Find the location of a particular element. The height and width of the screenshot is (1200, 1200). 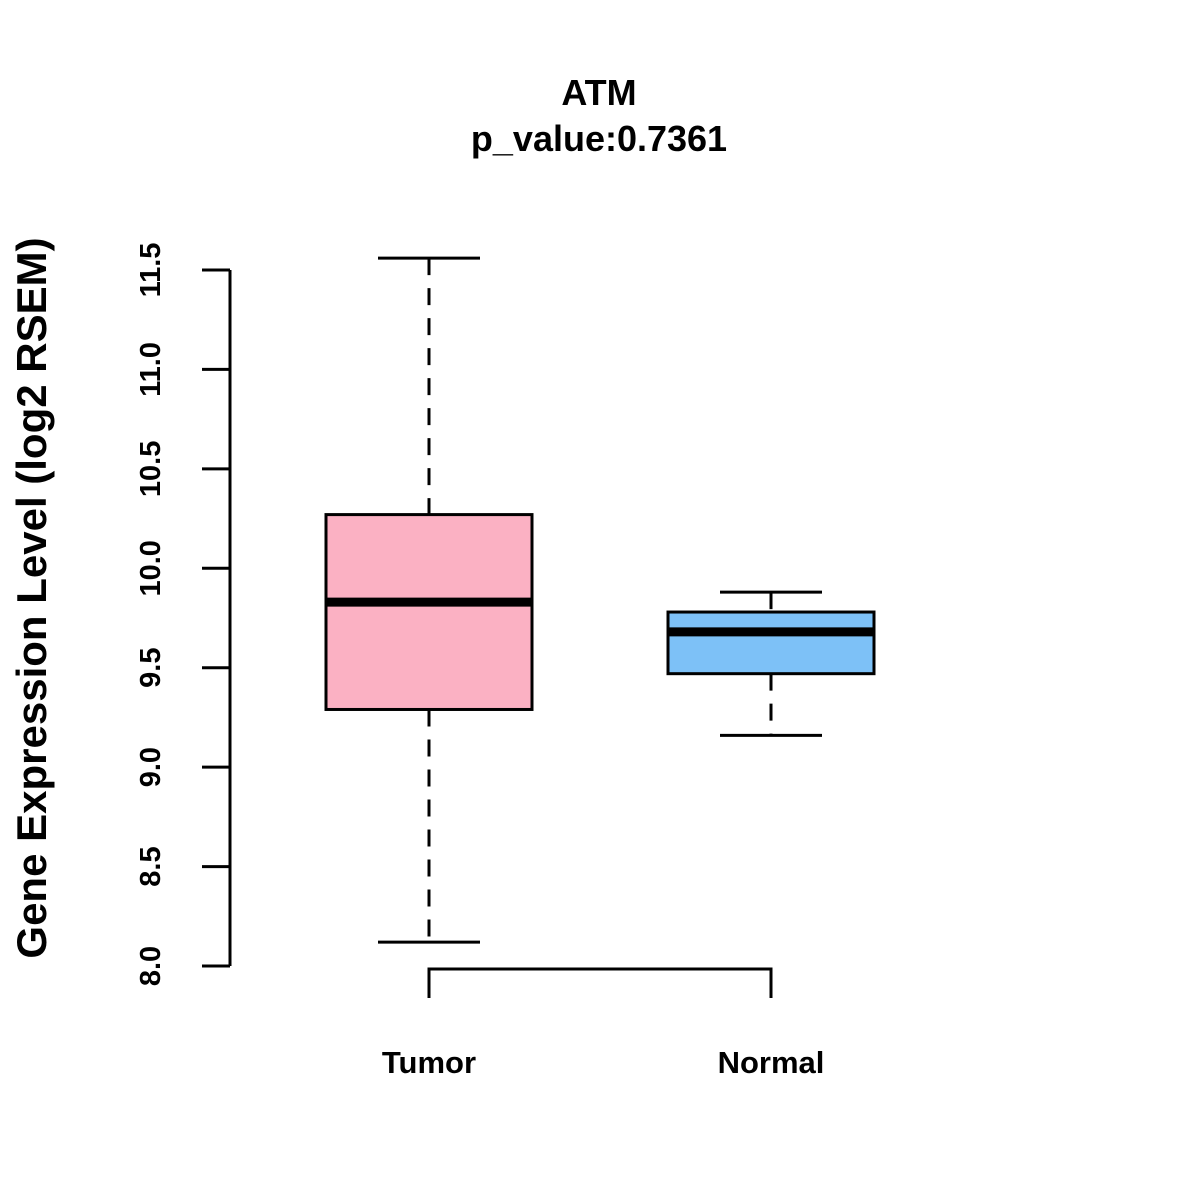

y-tick-label: 8.5 is located at coordinates (151, 866).